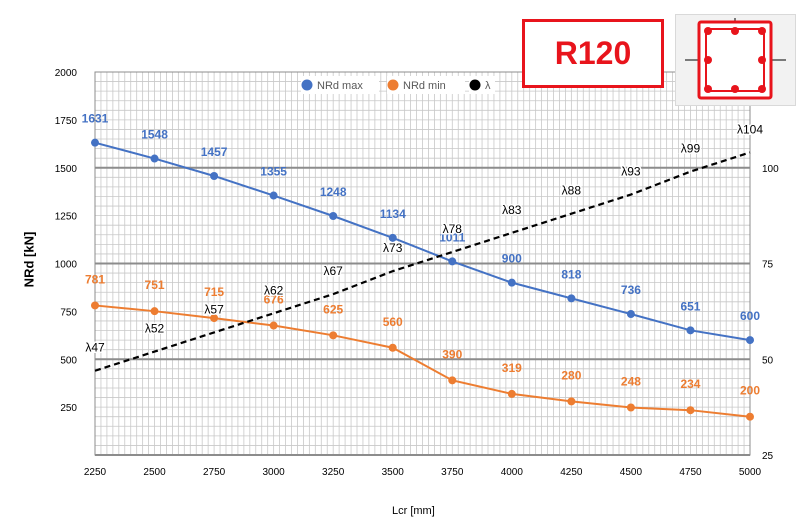 The height and width of the screenshot is (517, 799). I want to click on fire-rating-badge: R120, so click(593, 53).